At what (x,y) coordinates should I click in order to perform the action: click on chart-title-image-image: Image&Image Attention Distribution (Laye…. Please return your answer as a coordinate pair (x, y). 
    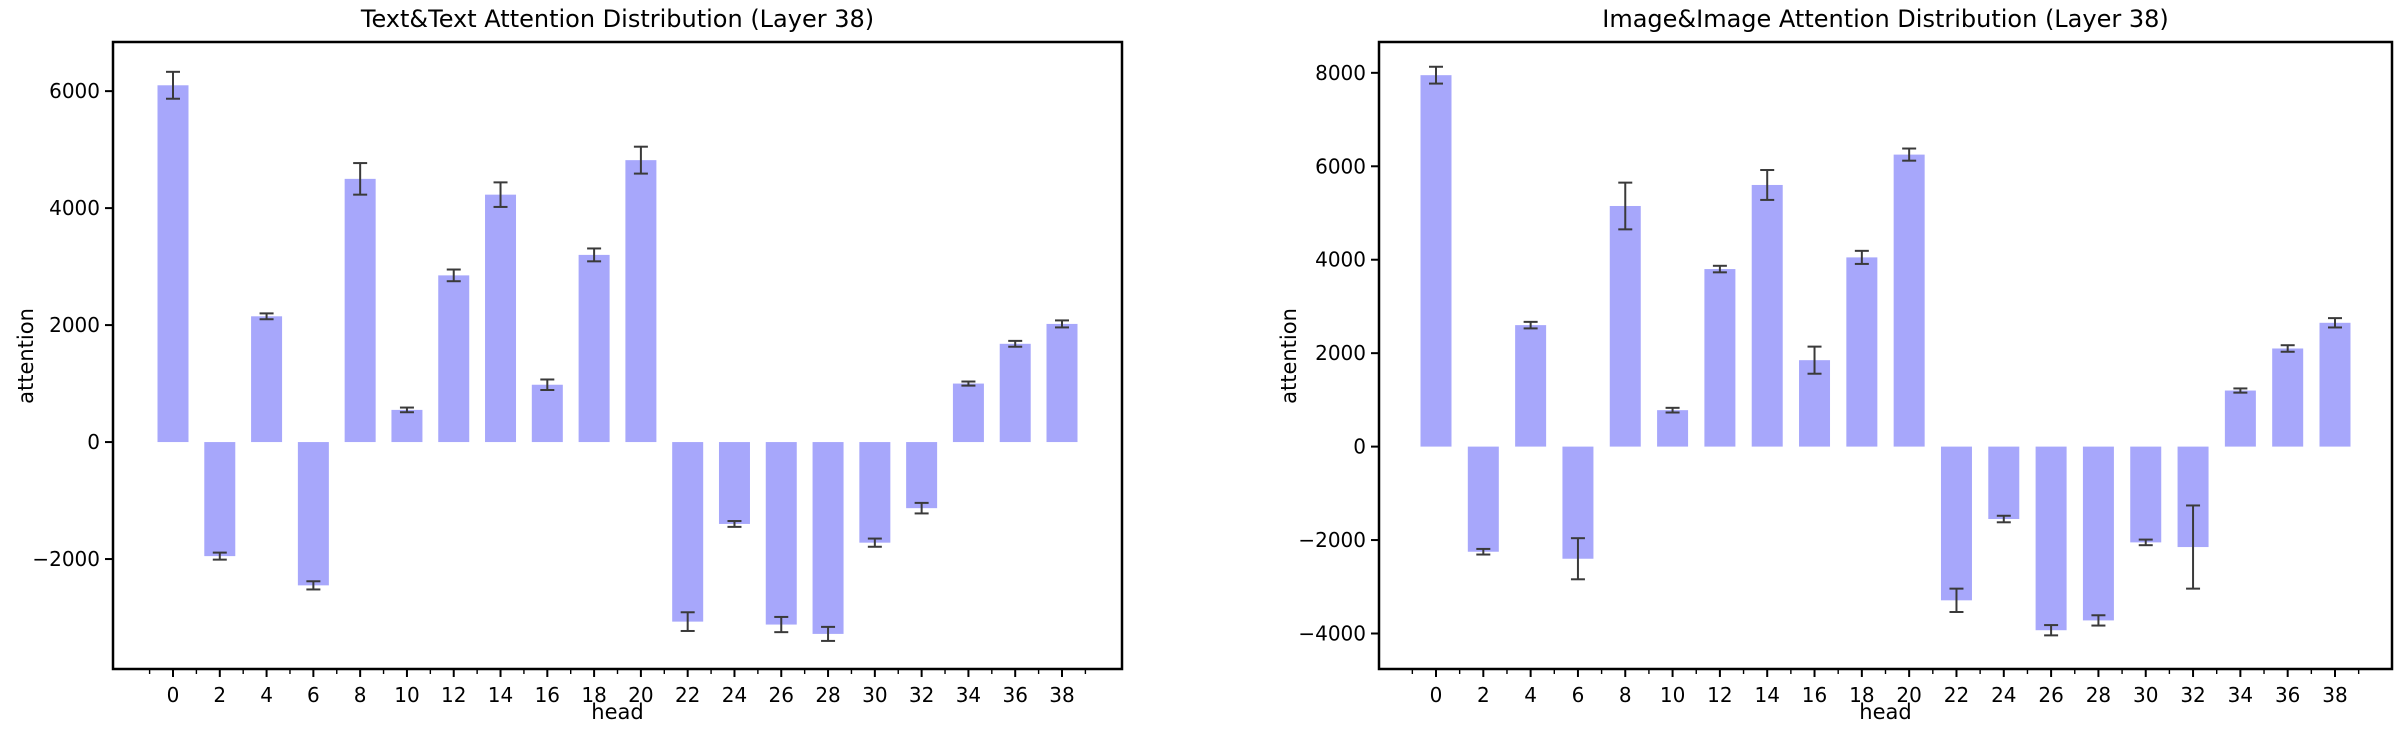
    Looking at the image, I should click on (1885, 19).